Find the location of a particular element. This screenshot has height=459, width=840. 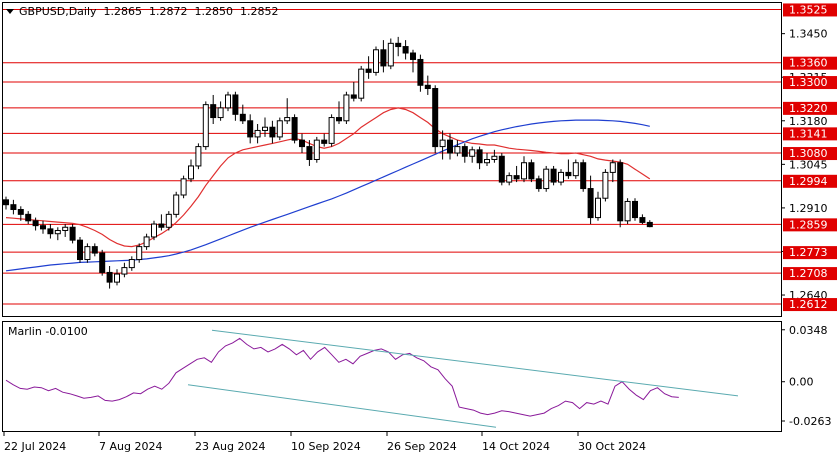

collapse-arrow-icon is located at coordinates (10, 11).